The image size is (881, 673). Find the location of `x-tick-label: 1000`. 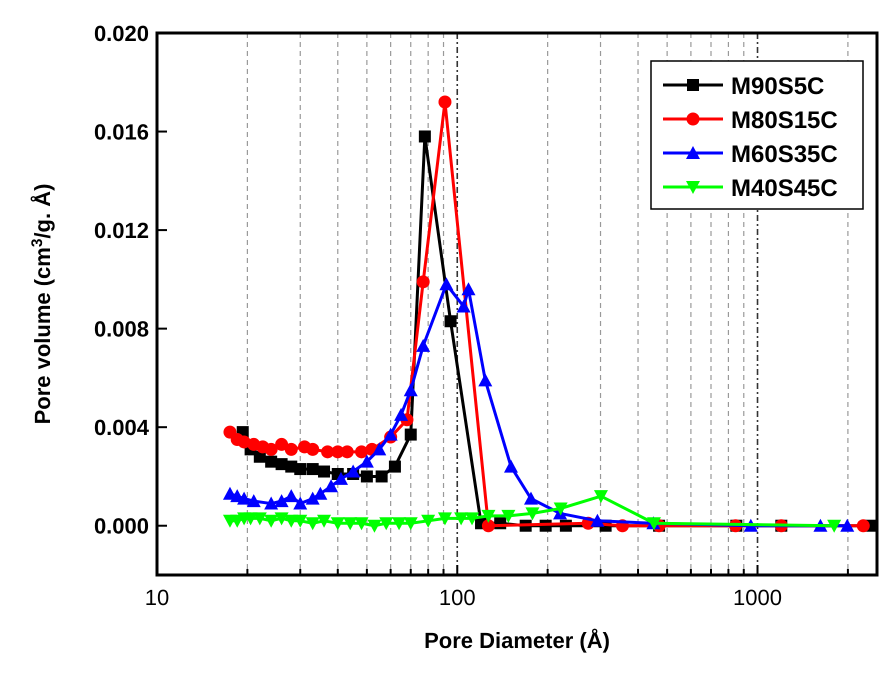

x-tick-label: 1000 is located at coordinates (757, 597).